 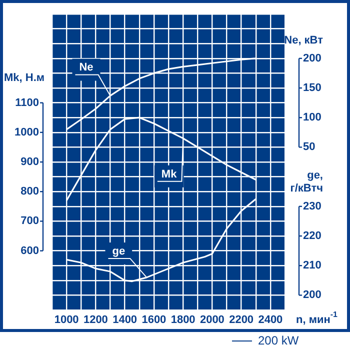 I want to click on y-tick-label: 600, so click(x=29, y=250).